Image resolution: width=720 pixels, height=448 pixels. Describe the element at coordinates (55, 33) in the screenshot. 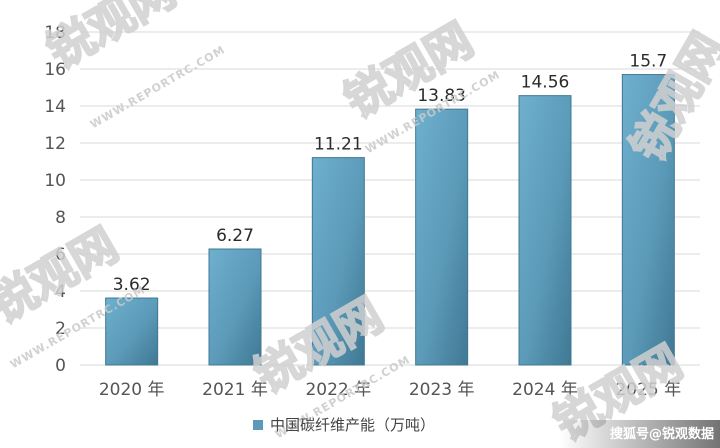

I see `y-tick-label: 18` at that location.